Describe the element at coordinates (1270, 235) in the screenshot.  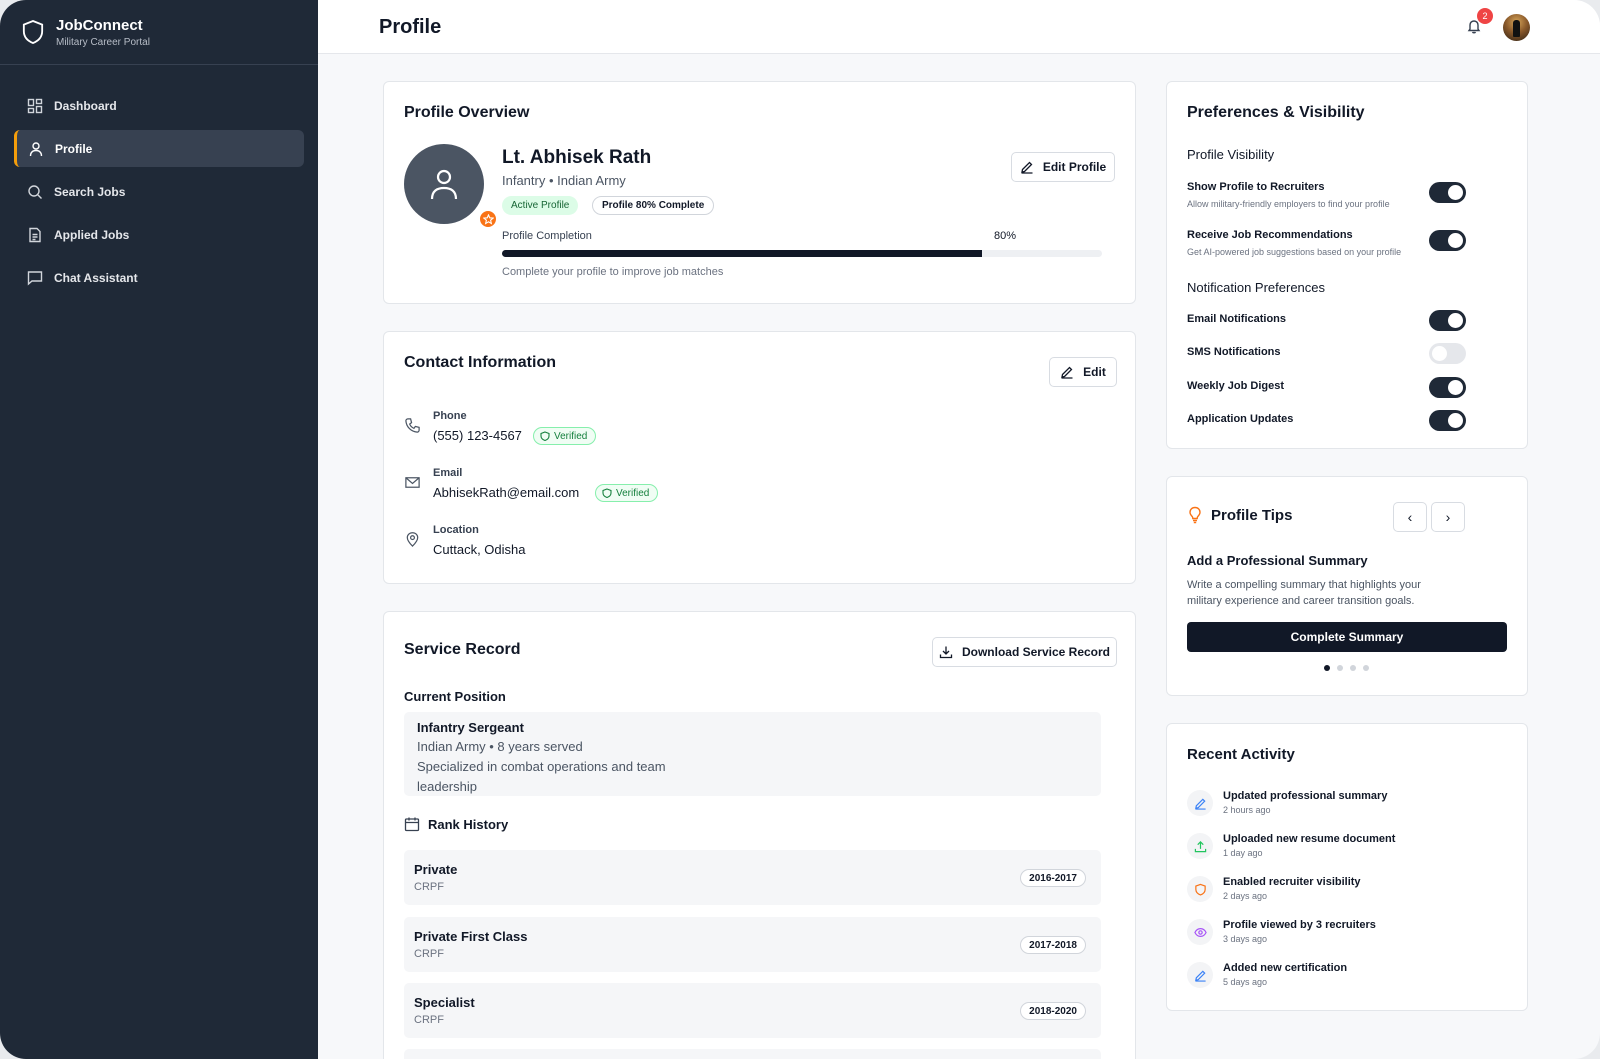
I see `job-recommendations-label: Receive Job Recommendations` at that location.